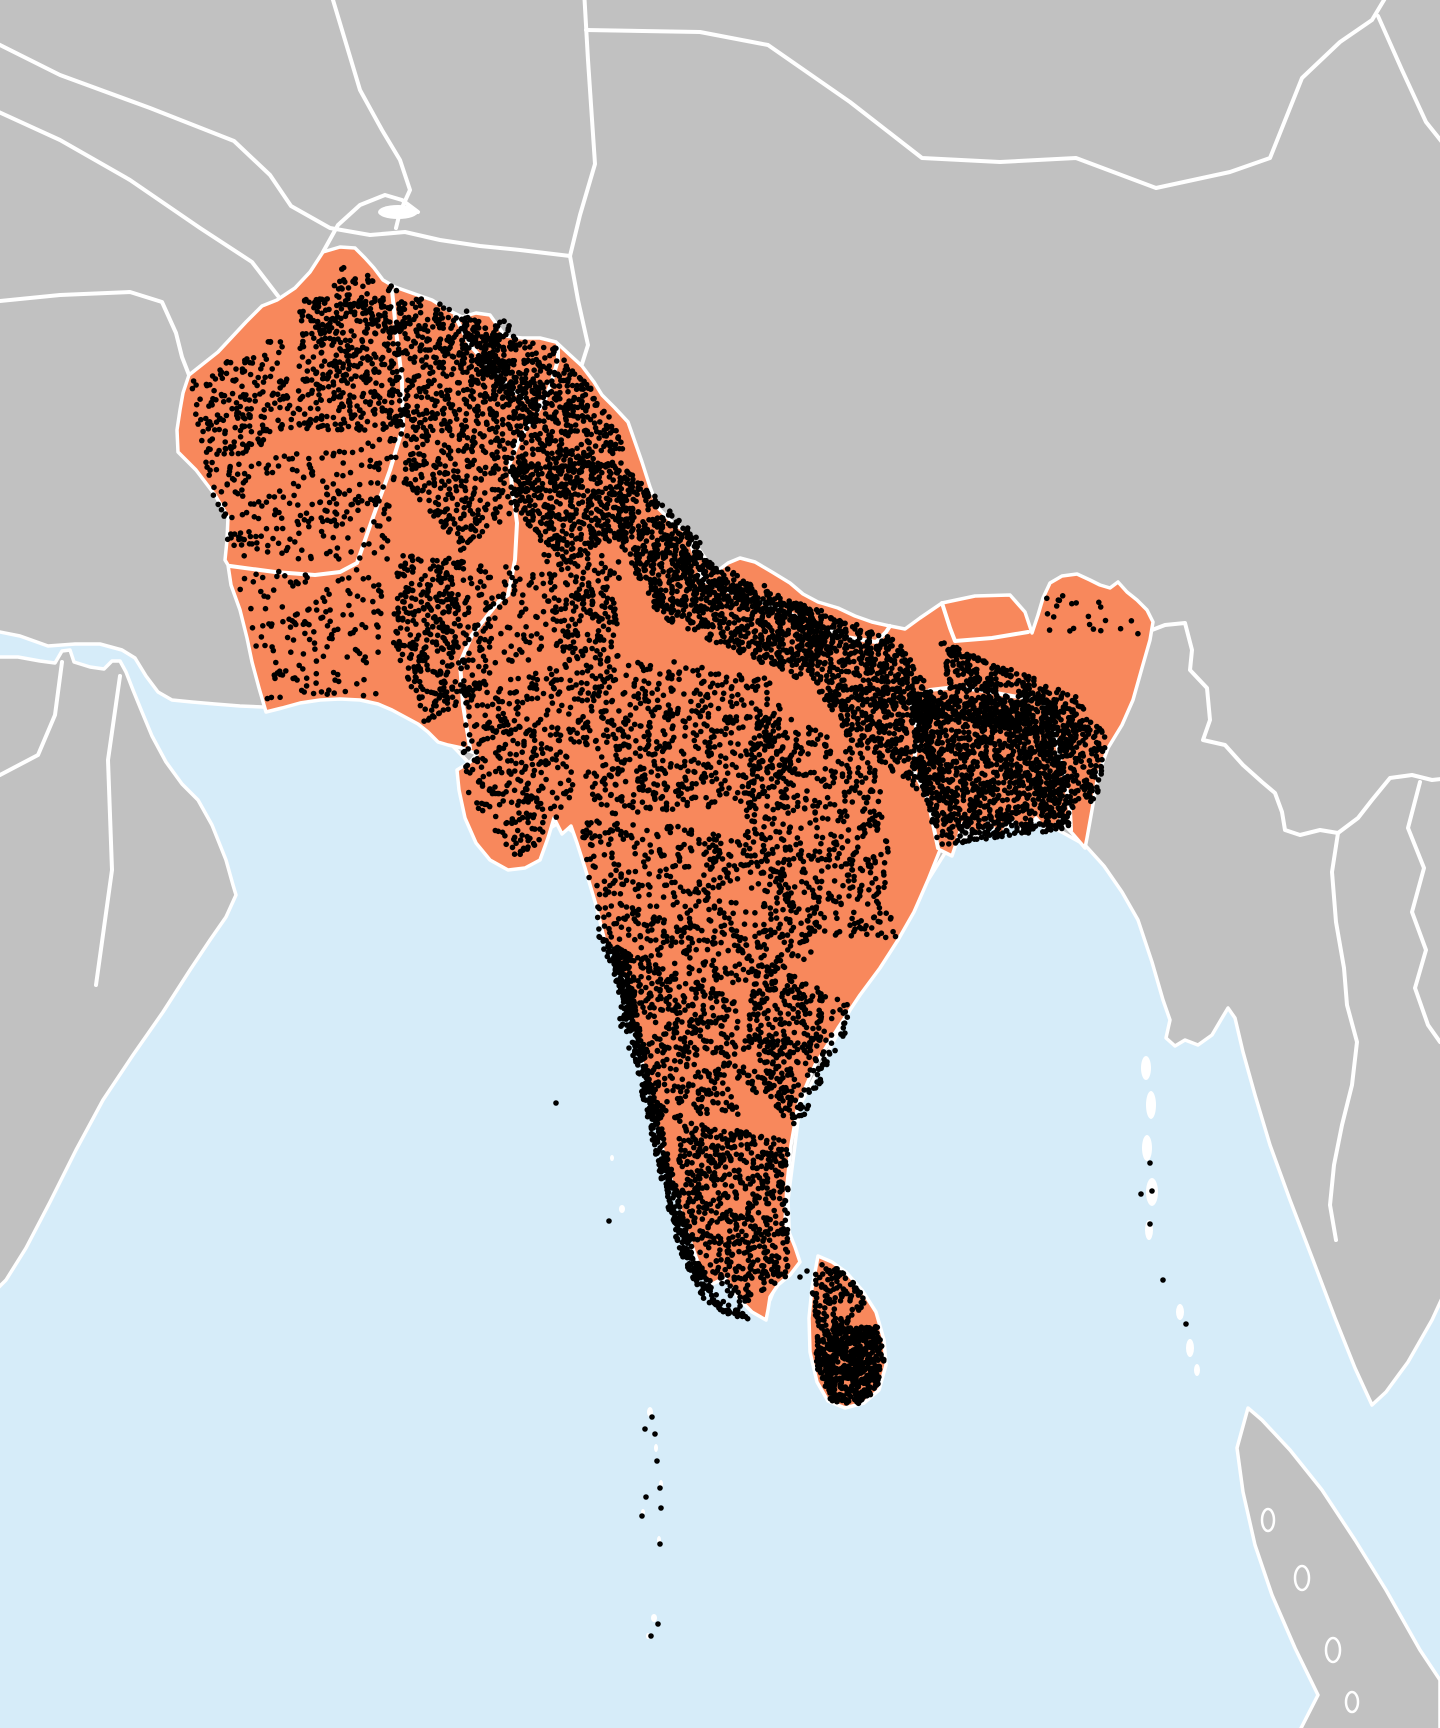 Image resolution: width=1440 pixels, height=1728 pixels. I want to click on lake-issyk-kul, so click(398, 212).